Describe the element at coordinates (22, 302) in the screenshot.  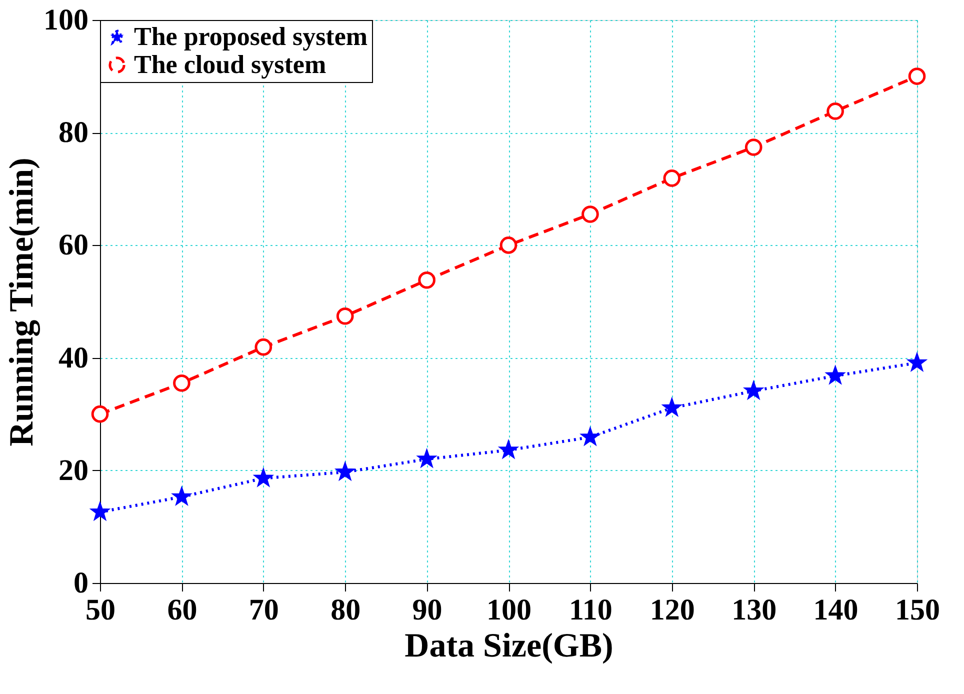
I see `y-axis-title: Running Time(min)` at that location.